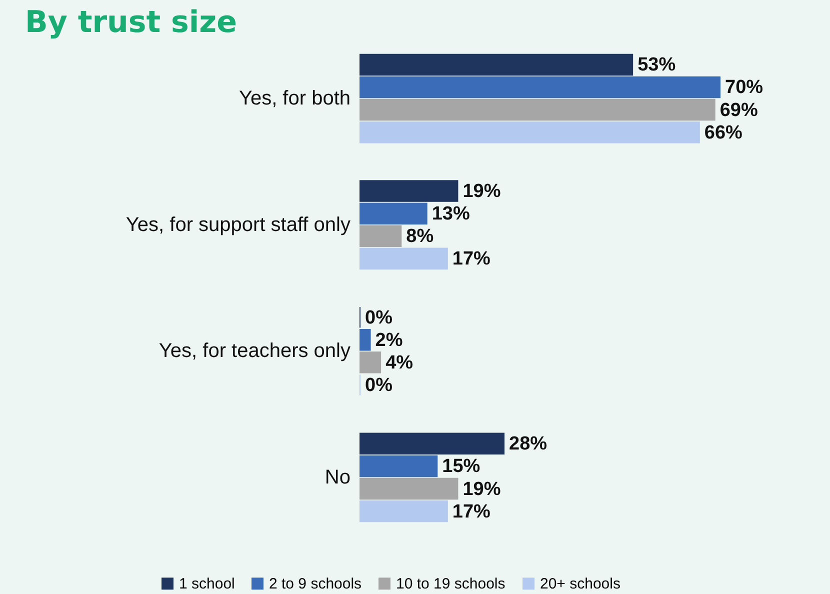 This screenshot has width=830, height=594. Describe the element at coordinates (337, 477) in the screenshot. I see `y-tick-label: No` at that location.